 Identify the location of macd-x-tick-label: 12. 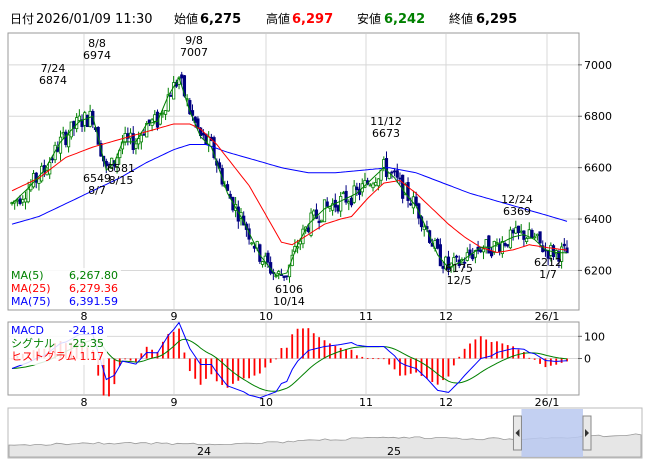
(446, 402).